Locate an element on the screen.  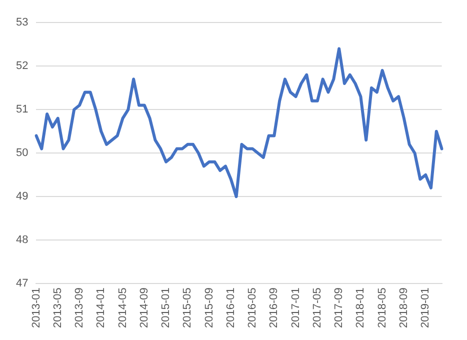
y-tick-label: 47 is located at coordinates (22, 284).